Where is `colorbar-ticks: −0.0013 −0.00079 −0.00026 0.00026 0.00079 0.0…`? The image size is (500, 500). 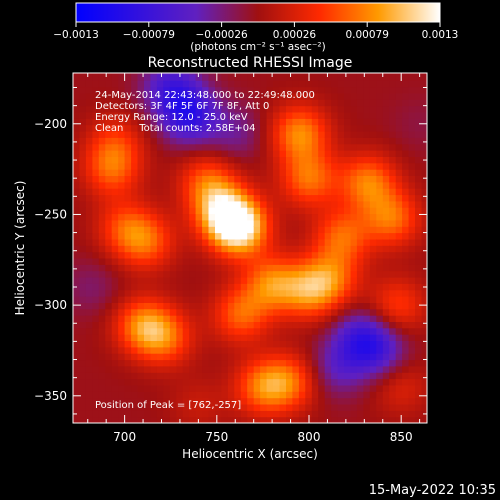
colorbar-ticks: −0.0013 −0.00079 −0.00026 0.00026 0.00079 0.0… is located at coordinates (255, 31).